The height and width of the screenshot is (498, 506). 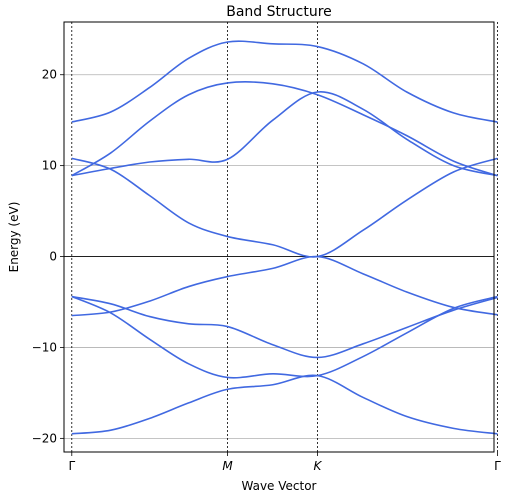 What do you see at coordinates (44, 347) in the screenshot?
I see `y-tick-label: −10` at bounding box center [44, 347].